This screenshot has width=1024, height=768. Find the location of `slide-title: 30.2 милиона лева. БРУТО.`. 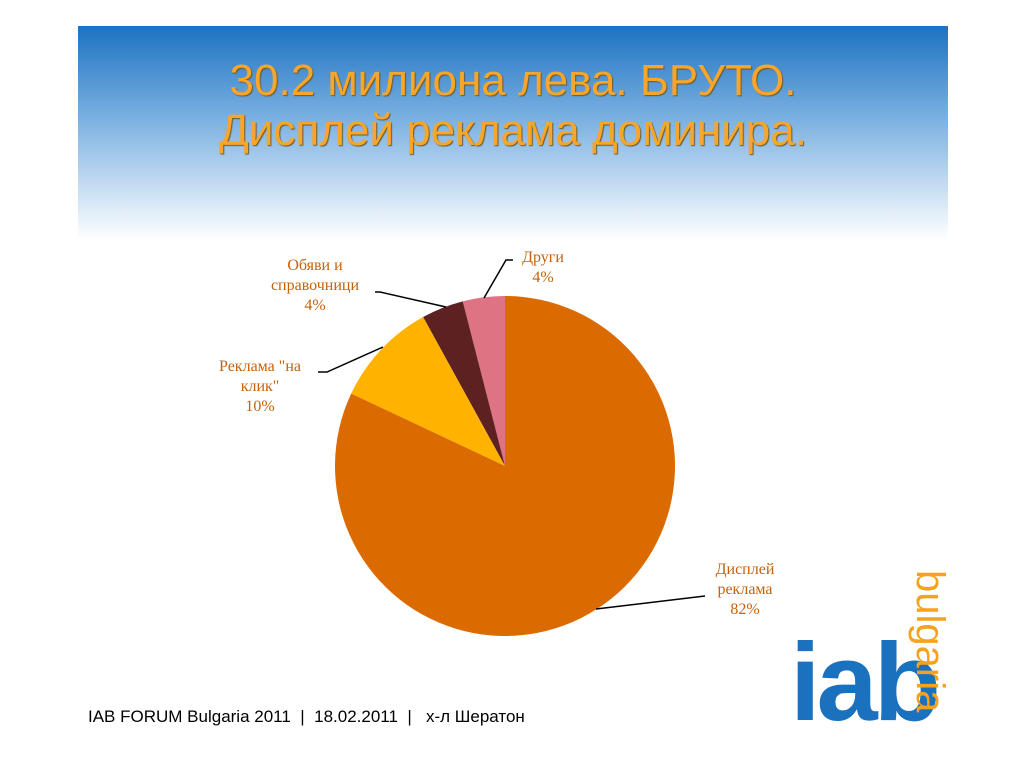

slide-title: 30.2 милиона лева. БРУТО. is located at coordinates (513, 80).